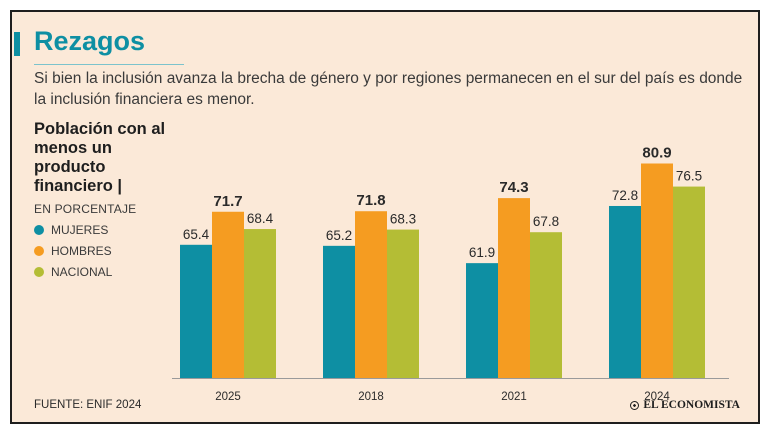  Describe the element at coordinates (403, 219) in the screenshot. I see `data-label-nacional-2018: 68.3` at that location.